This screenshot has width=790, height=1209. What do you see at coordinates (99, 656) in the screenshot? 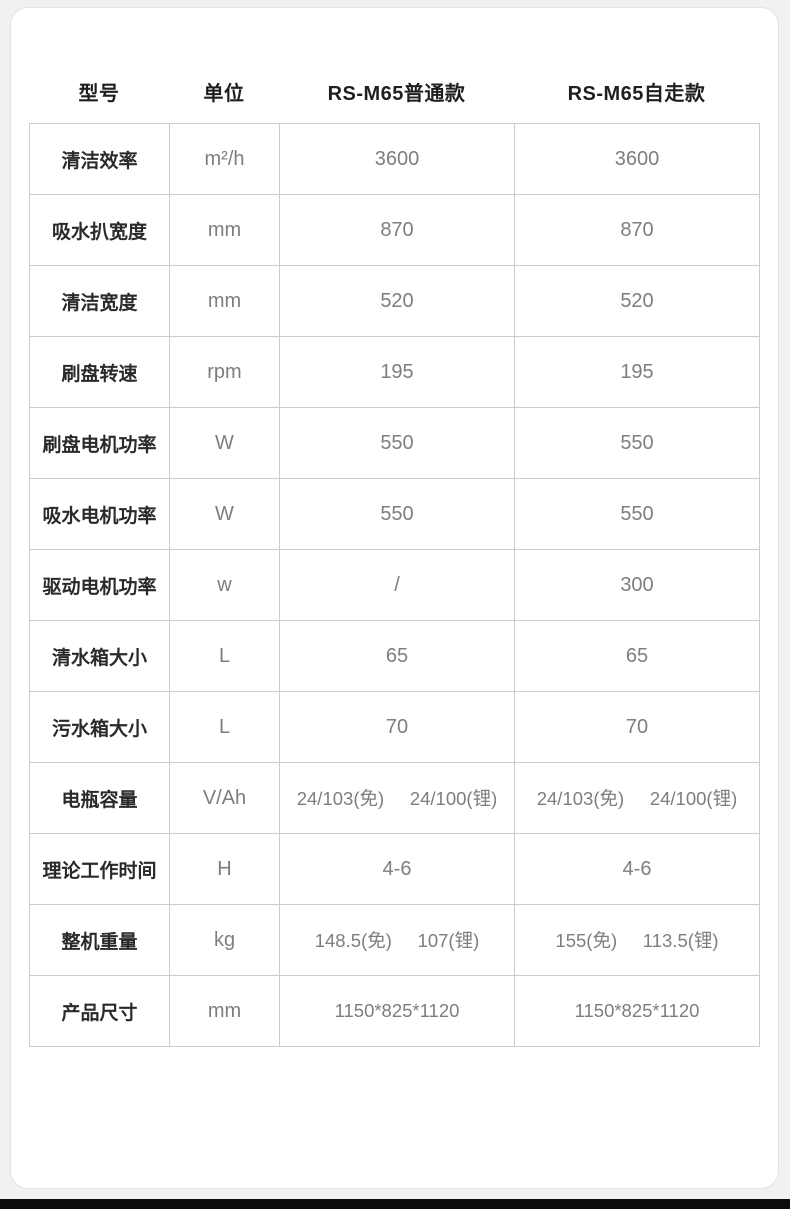
I see `row-label-cell: 清水箱大小` at bounding box center [99, 656].